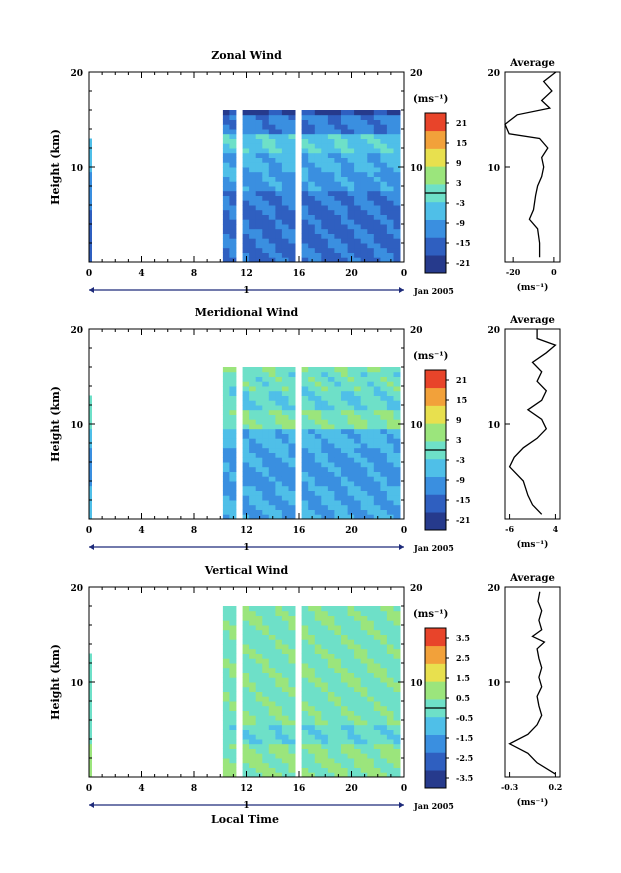 The height and width of the screenshot is (873, 621). What do you see at coordinates (510, 787) in the screenshot?
I see `average-x-tick-label: -0.3` at bounding box center [510, 787].